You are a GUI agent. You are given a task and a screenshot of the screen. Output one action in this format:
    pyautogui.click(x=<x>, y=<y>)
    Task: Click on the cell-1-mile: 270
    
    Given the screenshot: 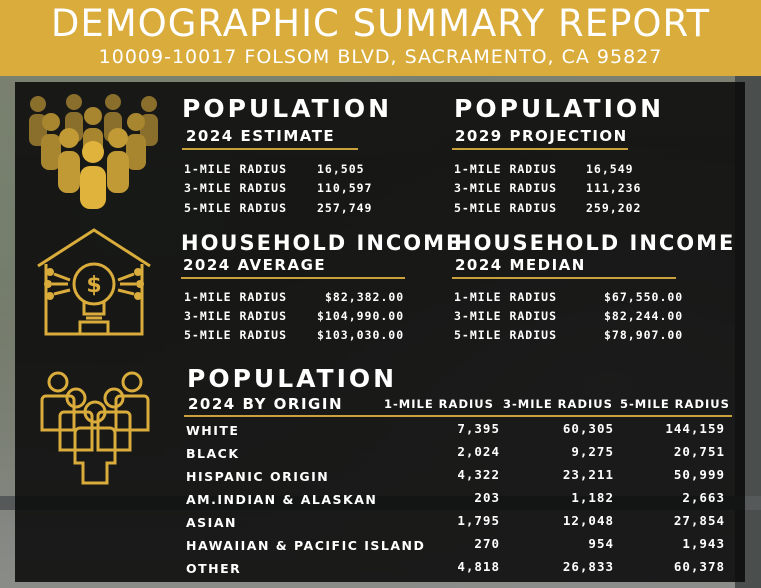 What is the action you would take?
    pyautogui.click(x=487, y=543)
    